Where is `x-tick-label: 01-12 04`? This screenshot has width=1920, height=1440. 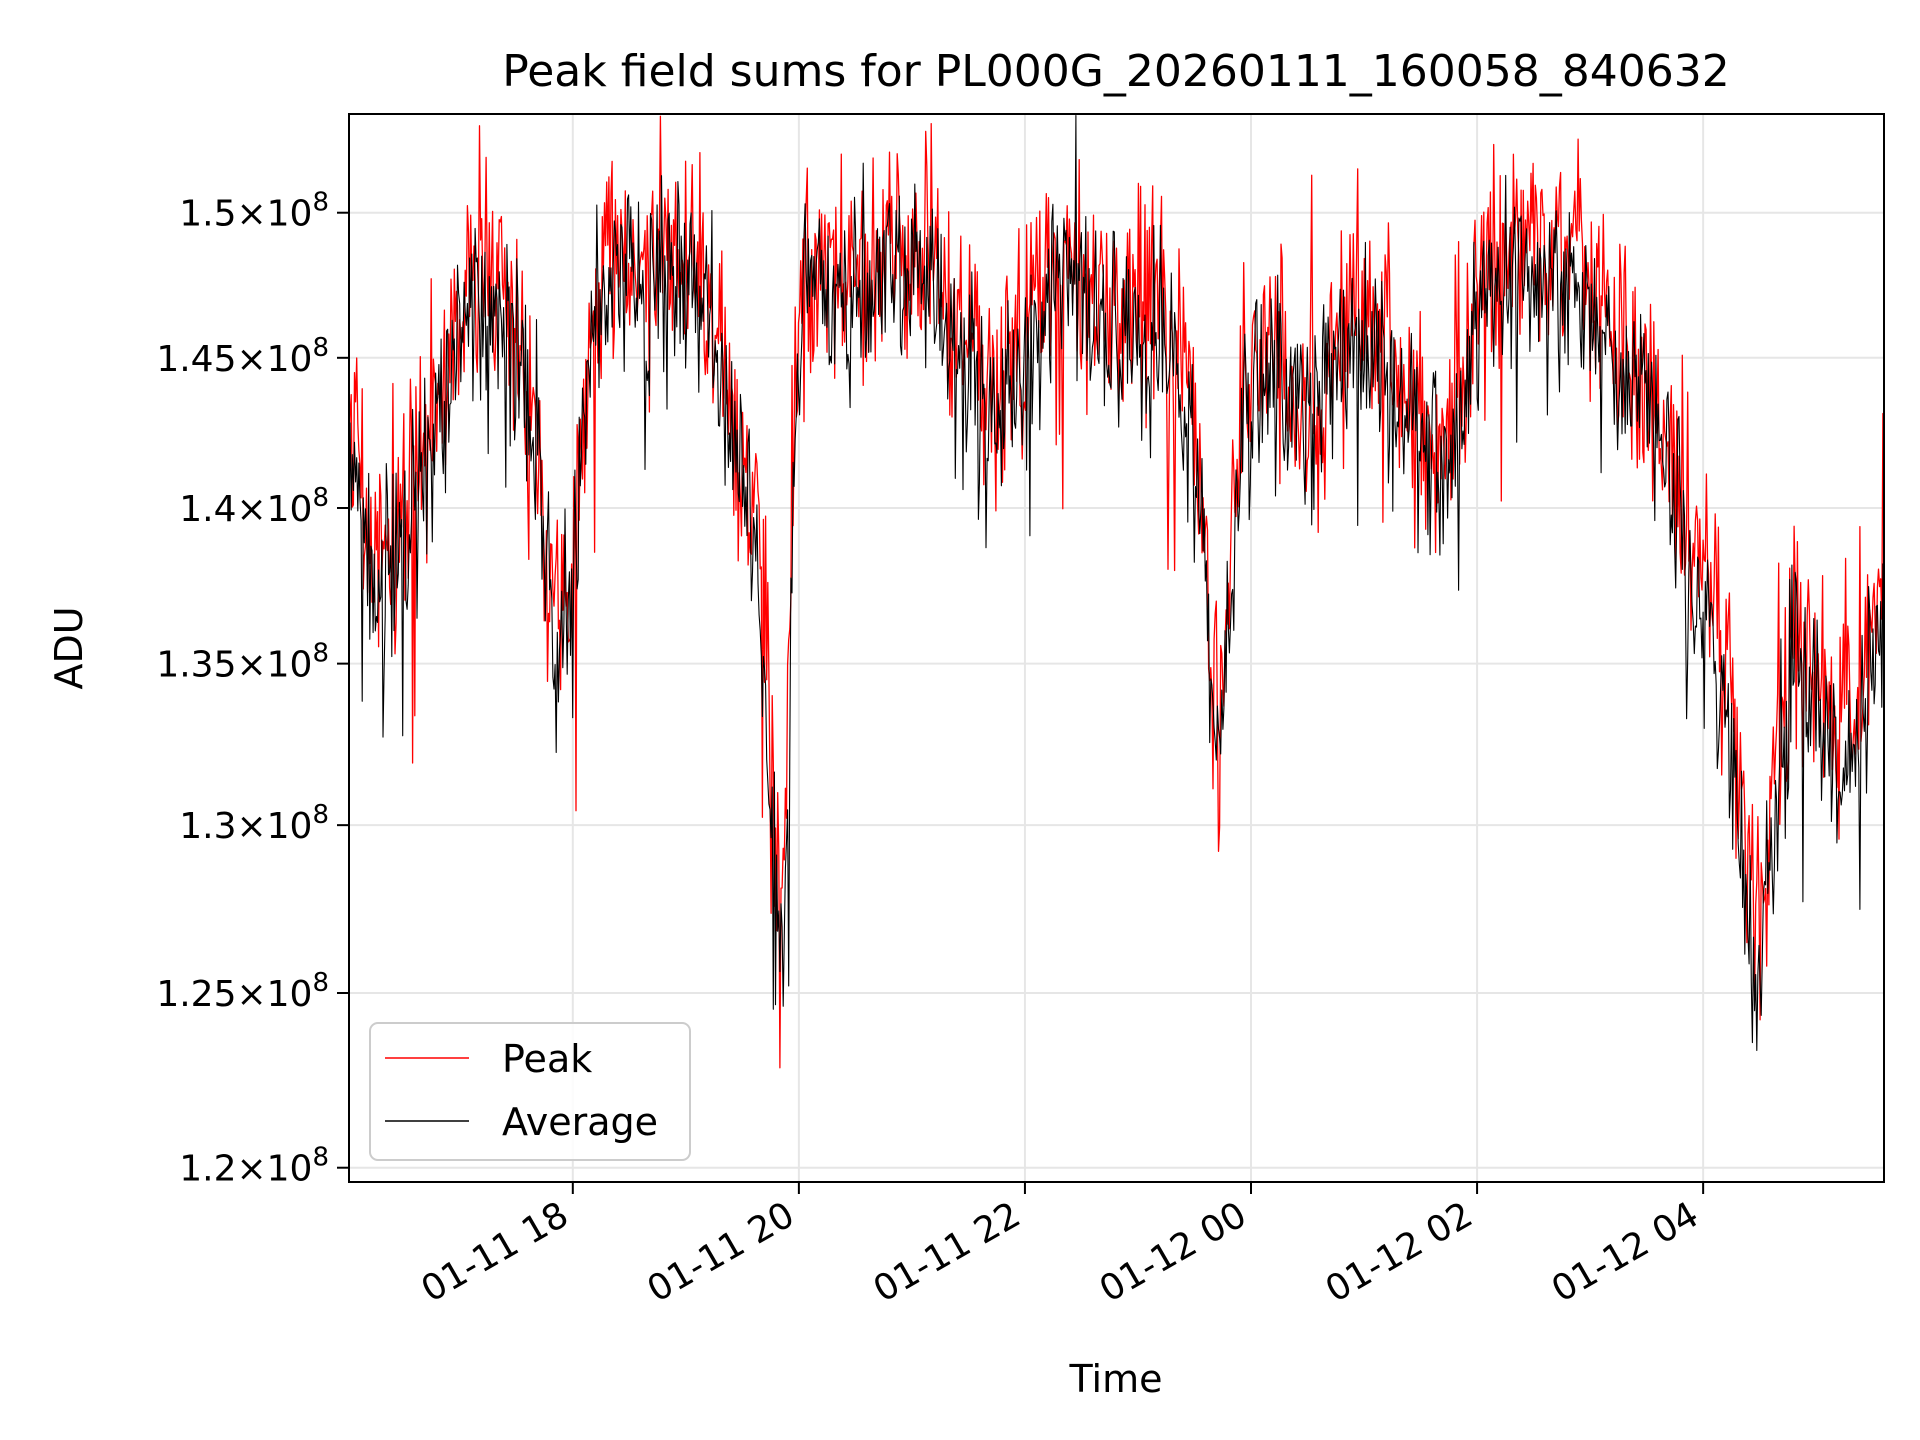
x-tick-label: 01-12 04 is located at coordinates (1625, 1252).